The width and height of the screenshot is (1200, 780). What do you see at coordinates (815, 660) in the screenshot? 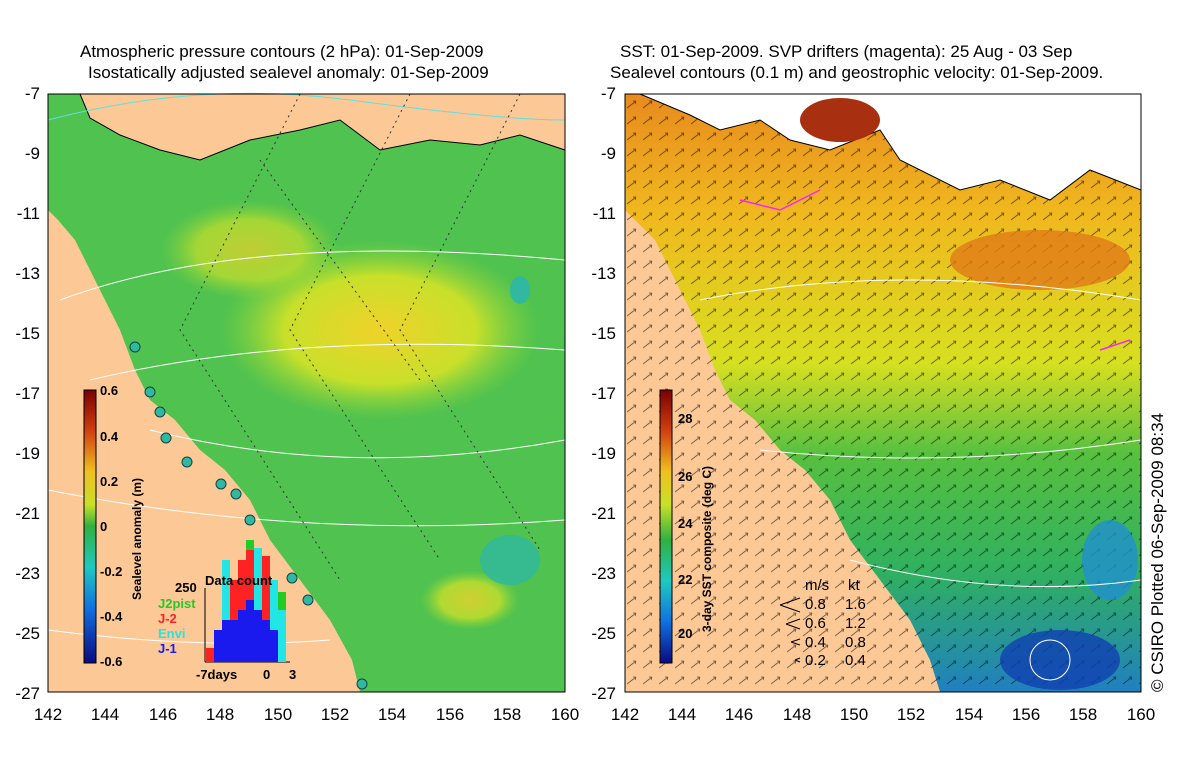
I see `speed-legend-ms: 0.2` at bounding box center [815, 660].